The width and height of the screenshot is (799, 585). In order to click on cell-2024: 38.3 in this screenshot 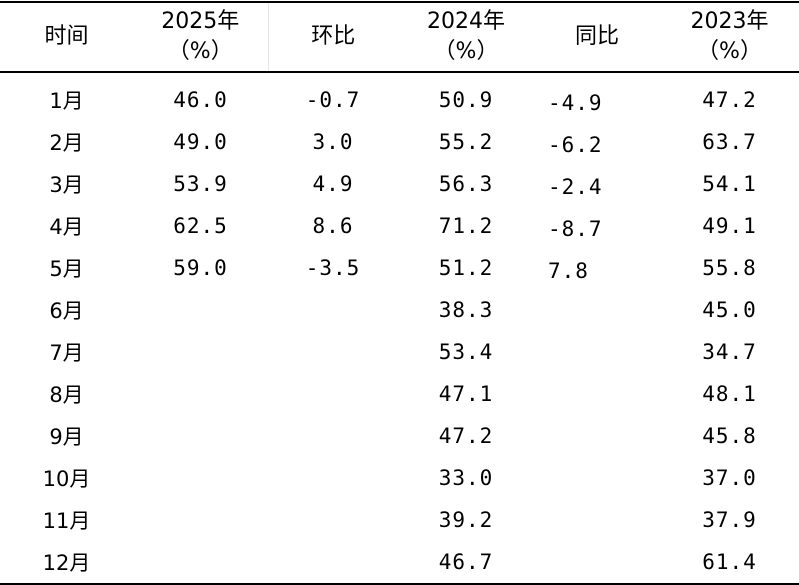, I will do `click(466, 310)`.